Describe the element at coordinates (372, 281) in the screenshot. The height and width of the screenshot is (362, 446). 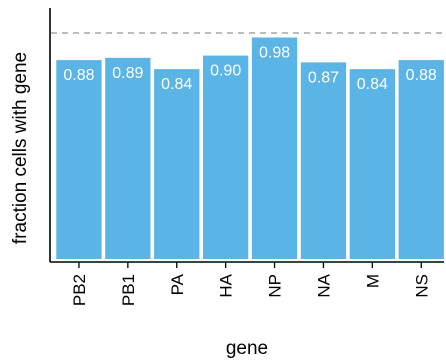
I see `x-tick-label: M` at that location.